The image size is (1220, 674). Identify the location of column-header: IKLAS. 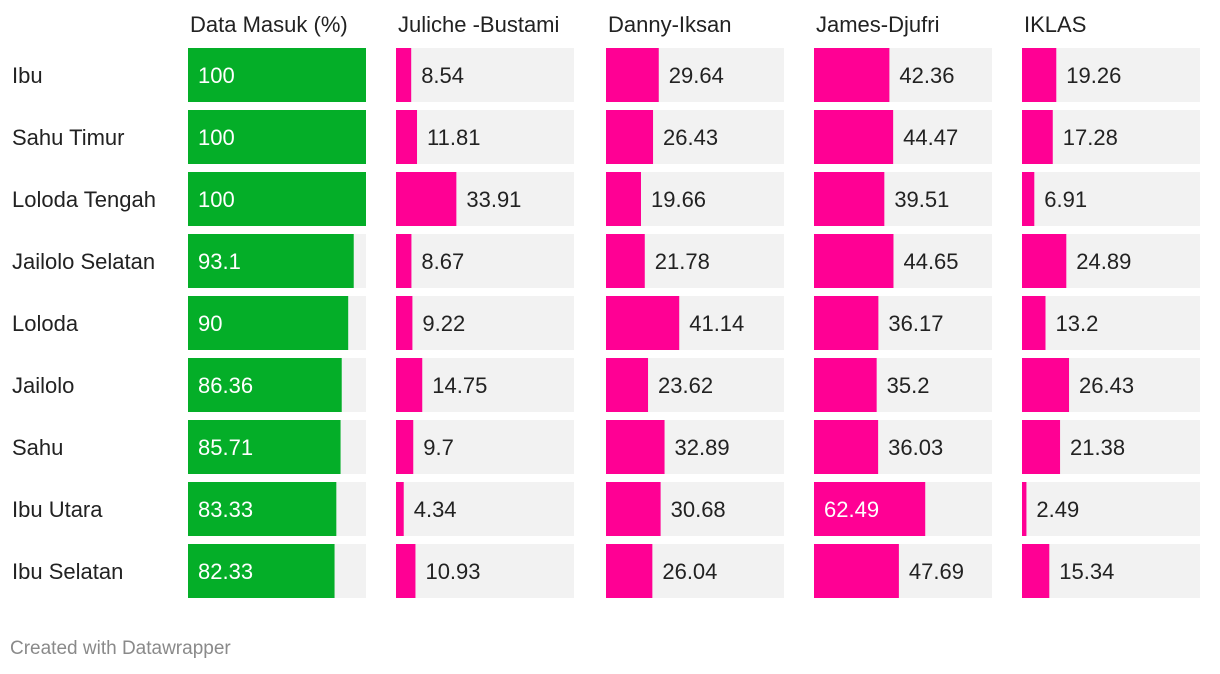
(1055, 24).